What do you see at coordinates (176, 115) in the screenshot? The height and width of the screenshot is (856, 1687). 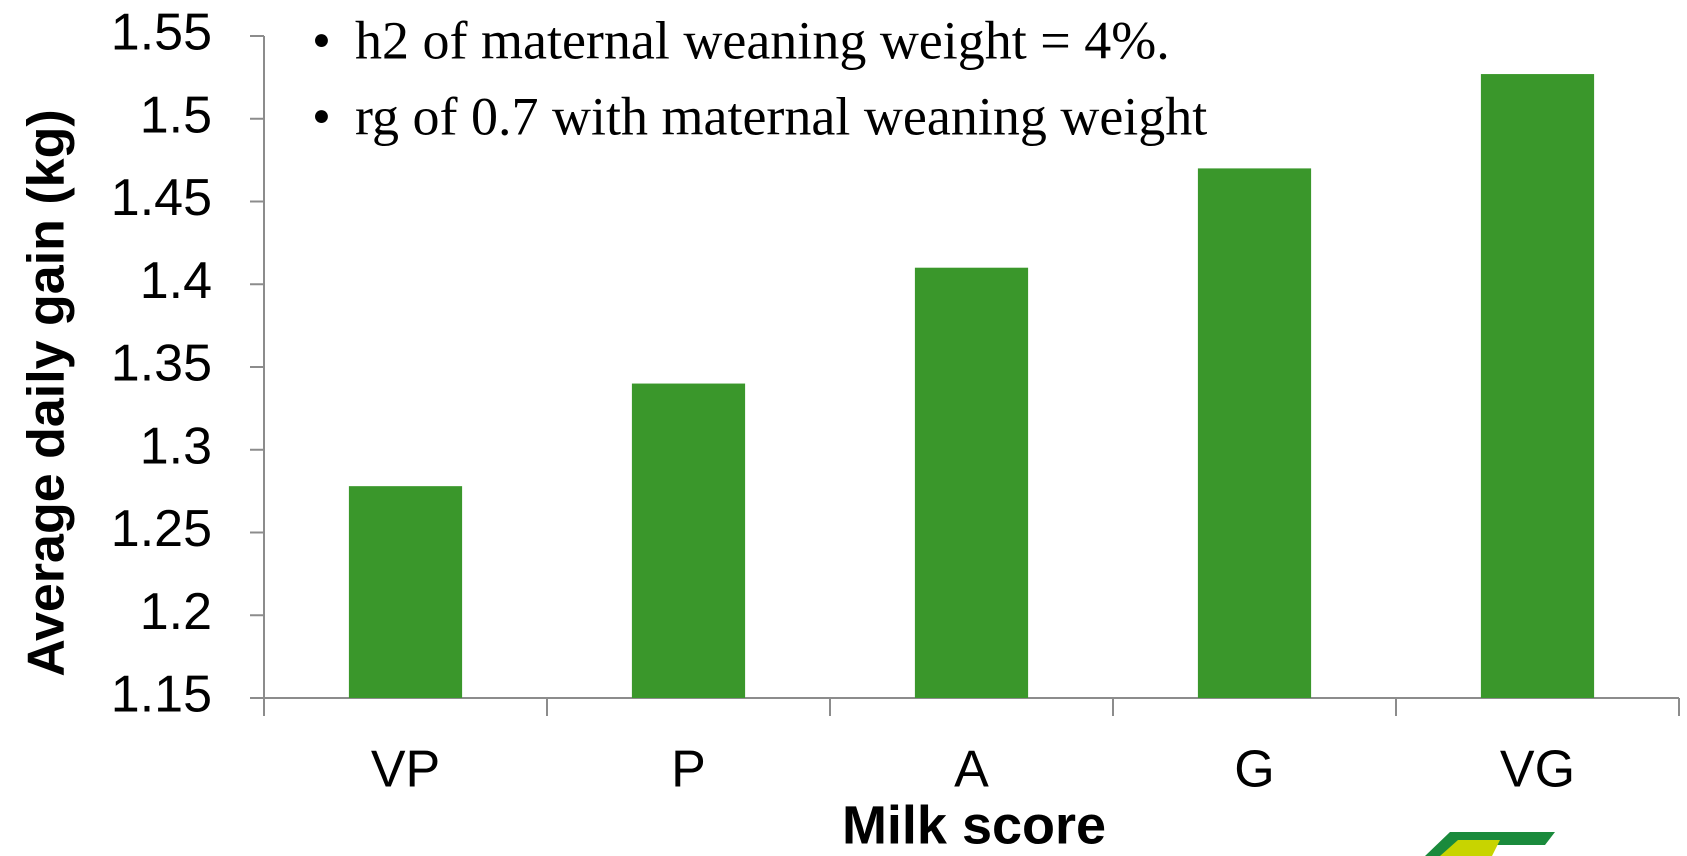 I see `y-tick-label: 1.5` at bounding box center [176, 115].